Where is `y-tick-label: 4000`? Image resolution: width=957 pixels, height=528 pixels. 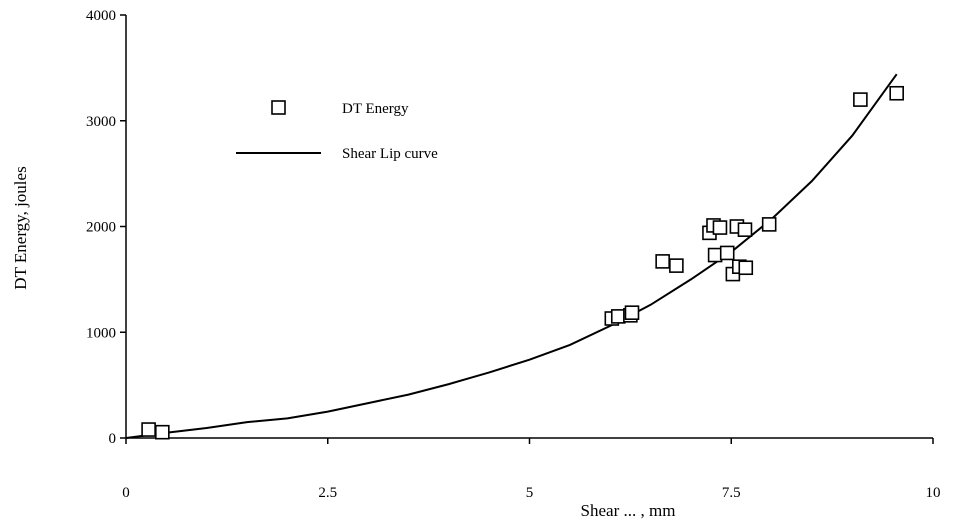 y-tick-label: 4000 is located at coordinates (101, 16).